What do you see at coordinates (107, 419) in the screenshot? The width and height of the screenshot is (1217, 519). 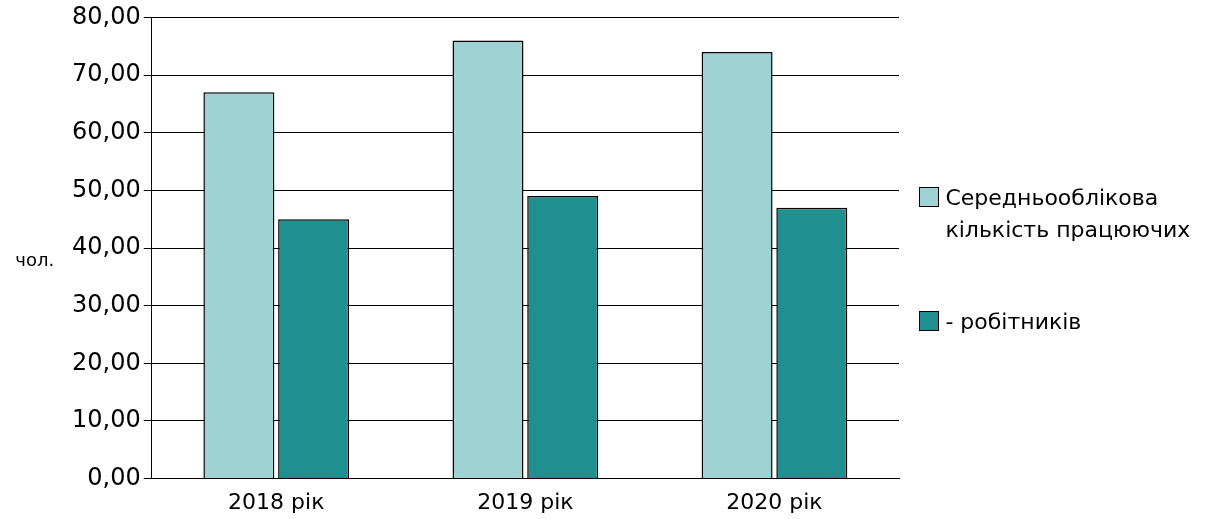 I see `y-tick-label: 10,00` at bounding box center [107, 419].